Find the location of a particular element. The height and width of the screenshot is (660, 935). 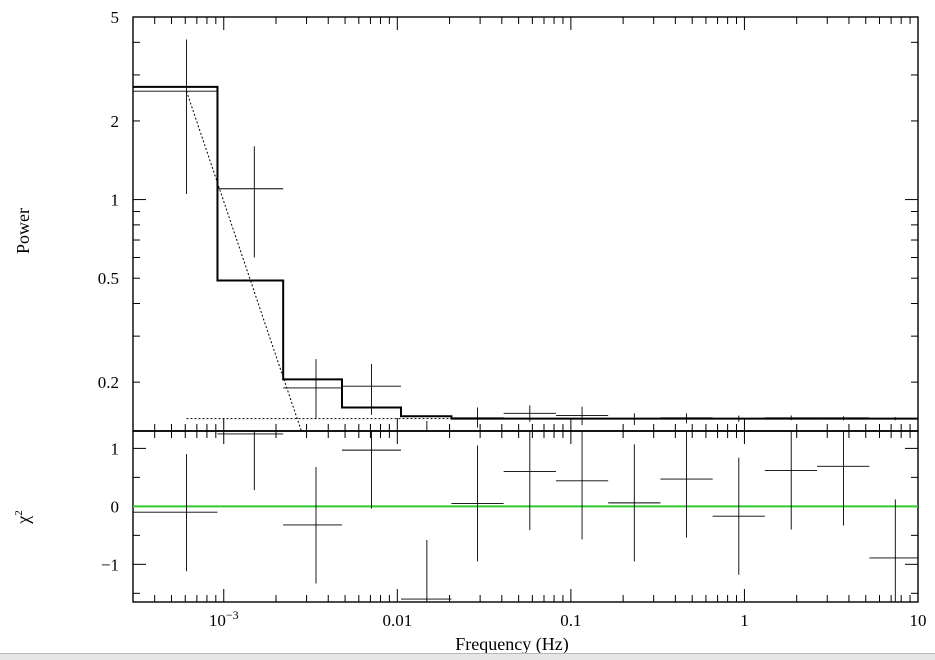

y-tick-label: 2 is located at coordinates (115, 121).